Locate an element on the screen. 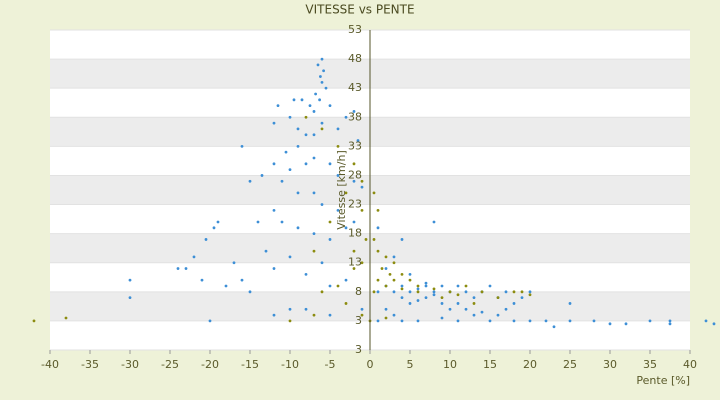 This screenshot has width=720, height=400. x-tick-label: 5 is located at coordinates (410, 364).